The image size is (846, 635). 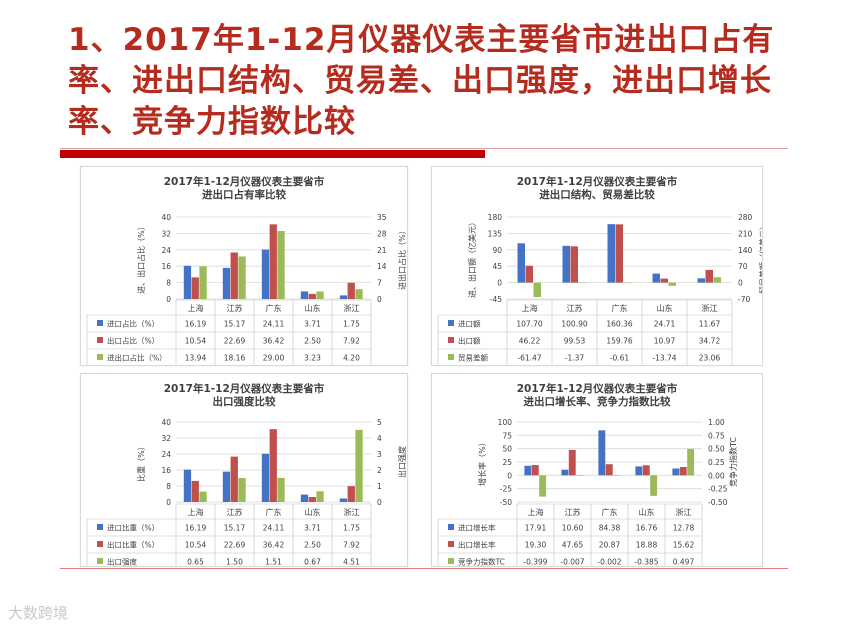 I want to click on y-tick-right: 0.00, so click(x=716, y=475).